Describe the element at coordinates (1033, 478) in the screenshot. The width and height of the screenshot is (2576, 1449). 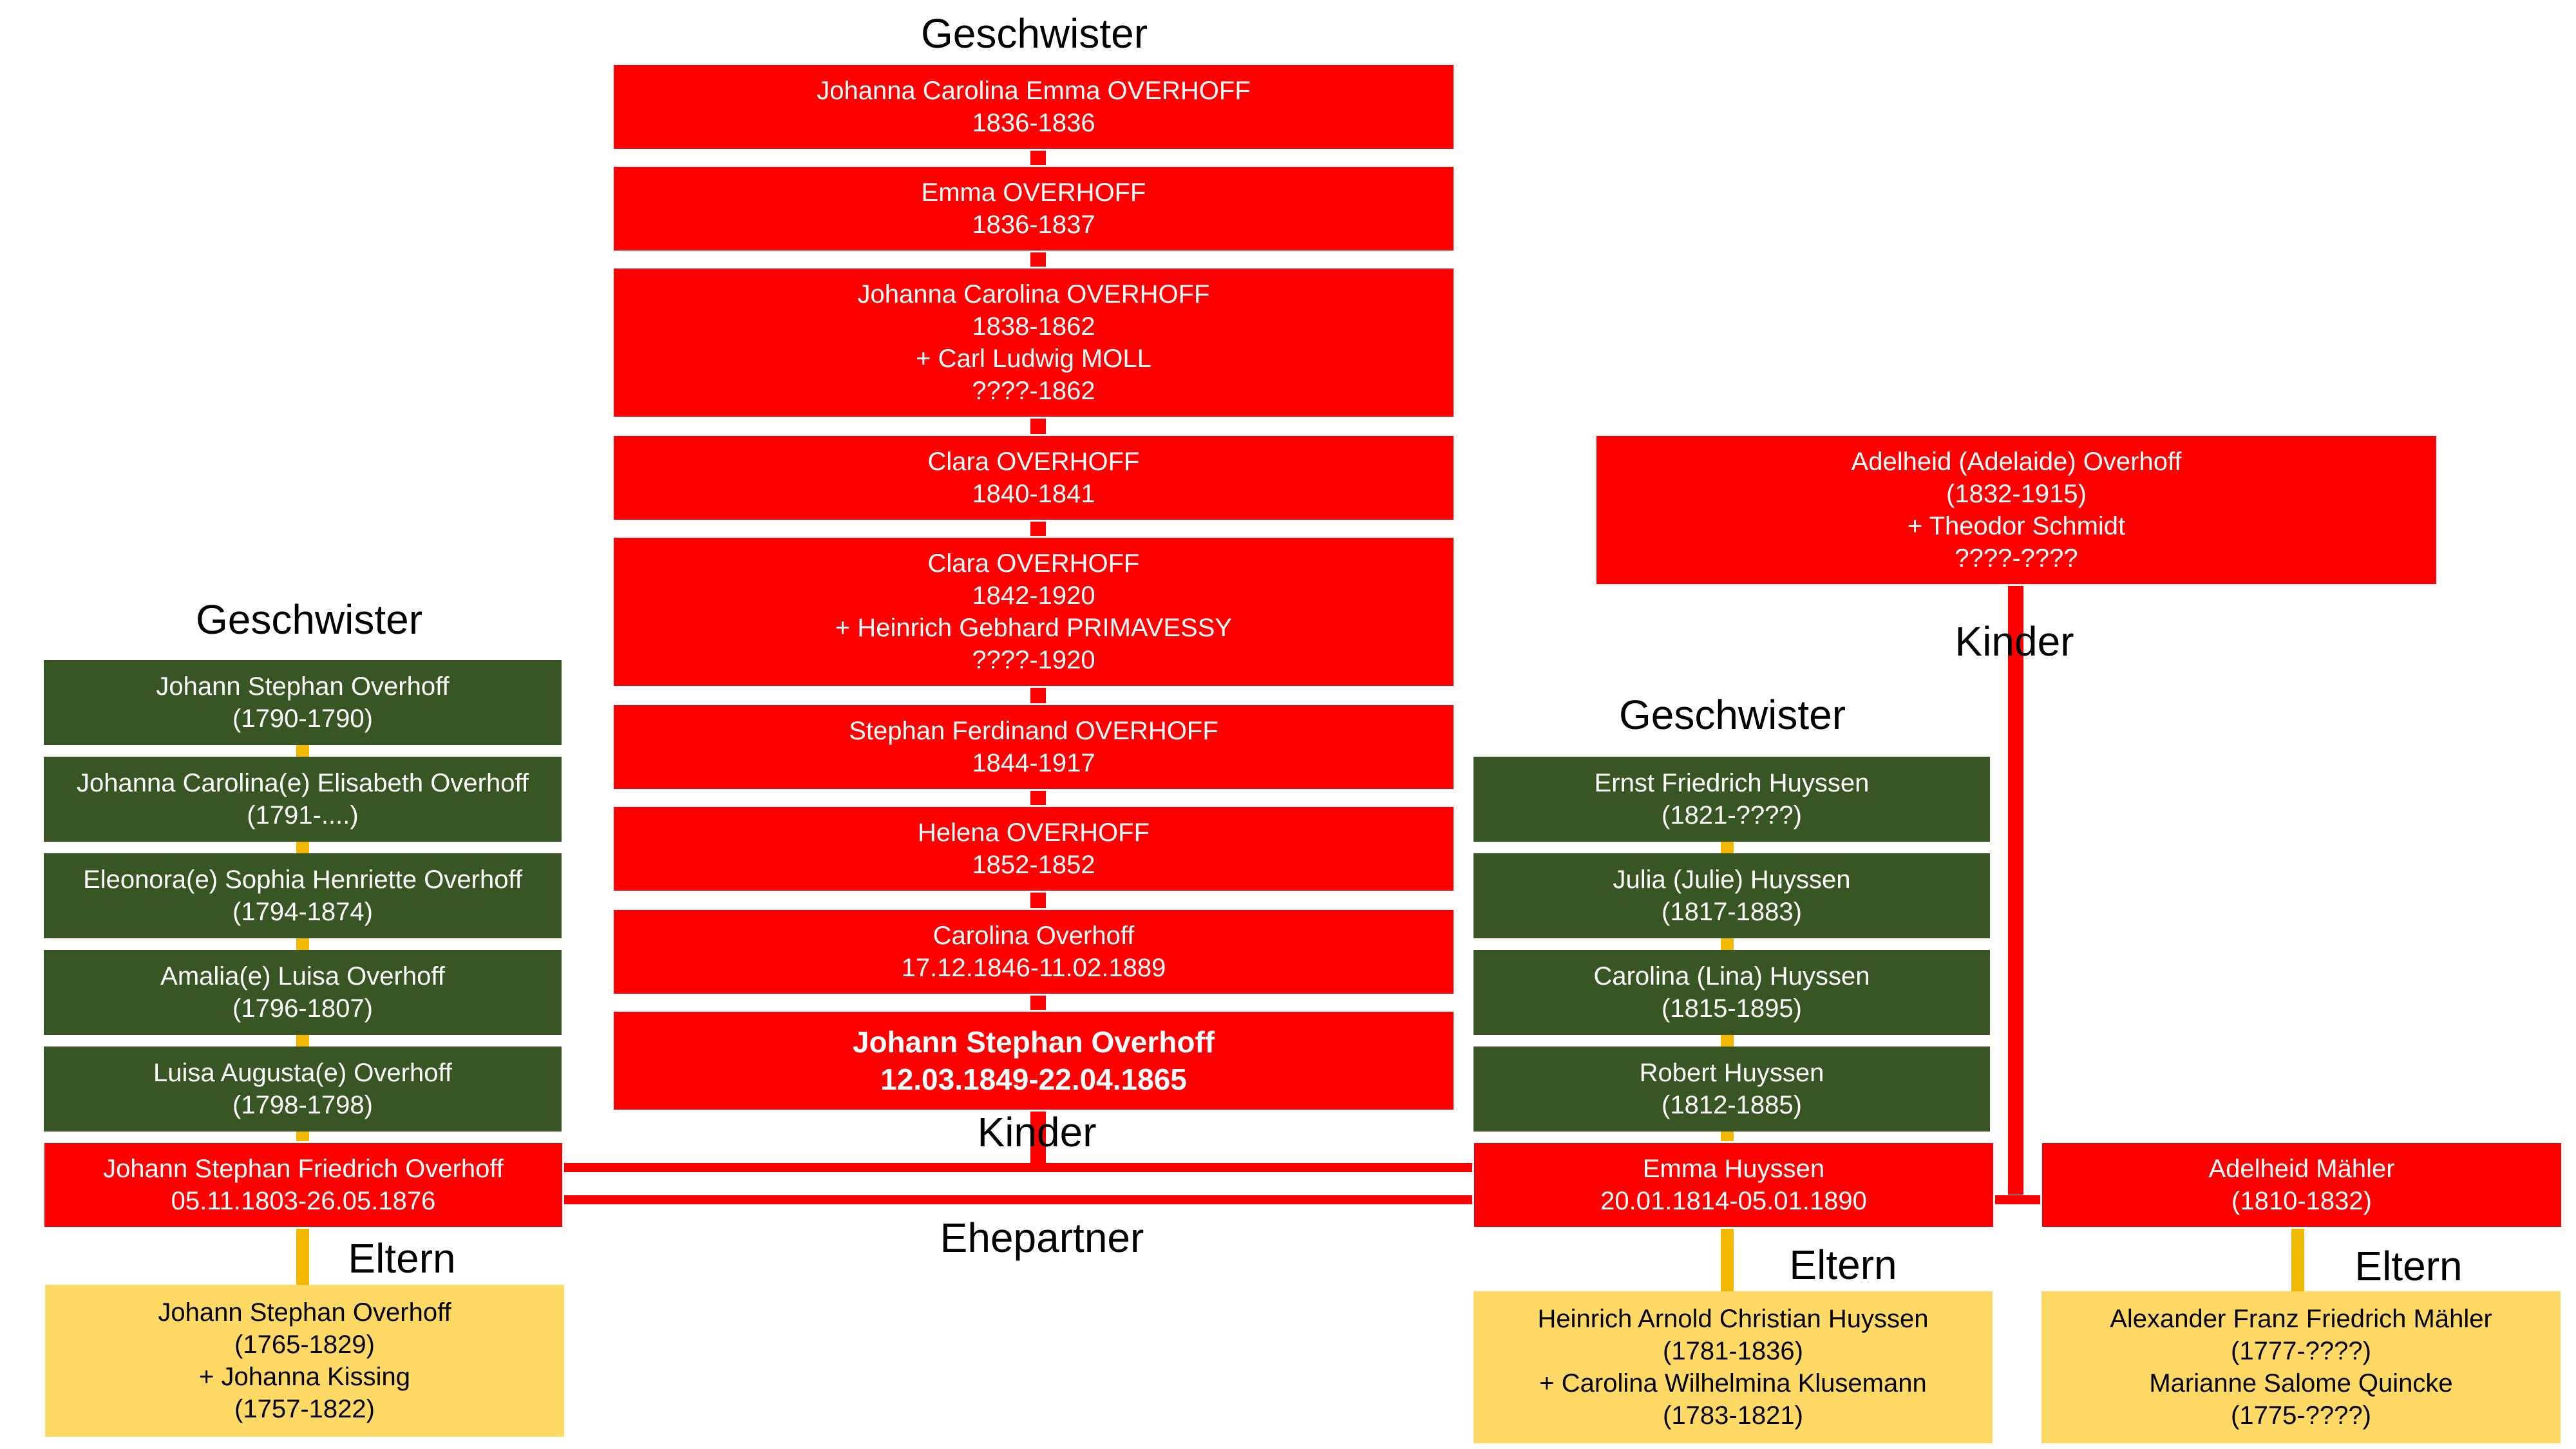
I see `child-box: Clara OVERHOFF 1840-1841` at that location.